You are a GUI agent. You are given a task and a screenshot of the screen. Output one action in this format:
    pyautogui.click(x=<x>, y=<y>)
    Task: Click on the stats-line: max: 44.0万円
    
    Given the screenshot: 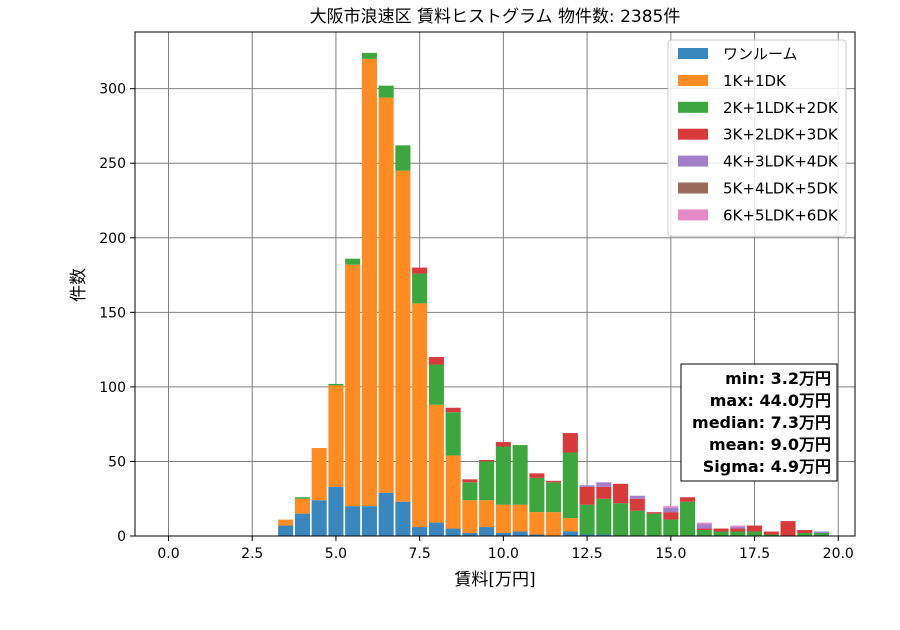 What is the action you would take?
    pyautogui.click(x=770, y=400)
    